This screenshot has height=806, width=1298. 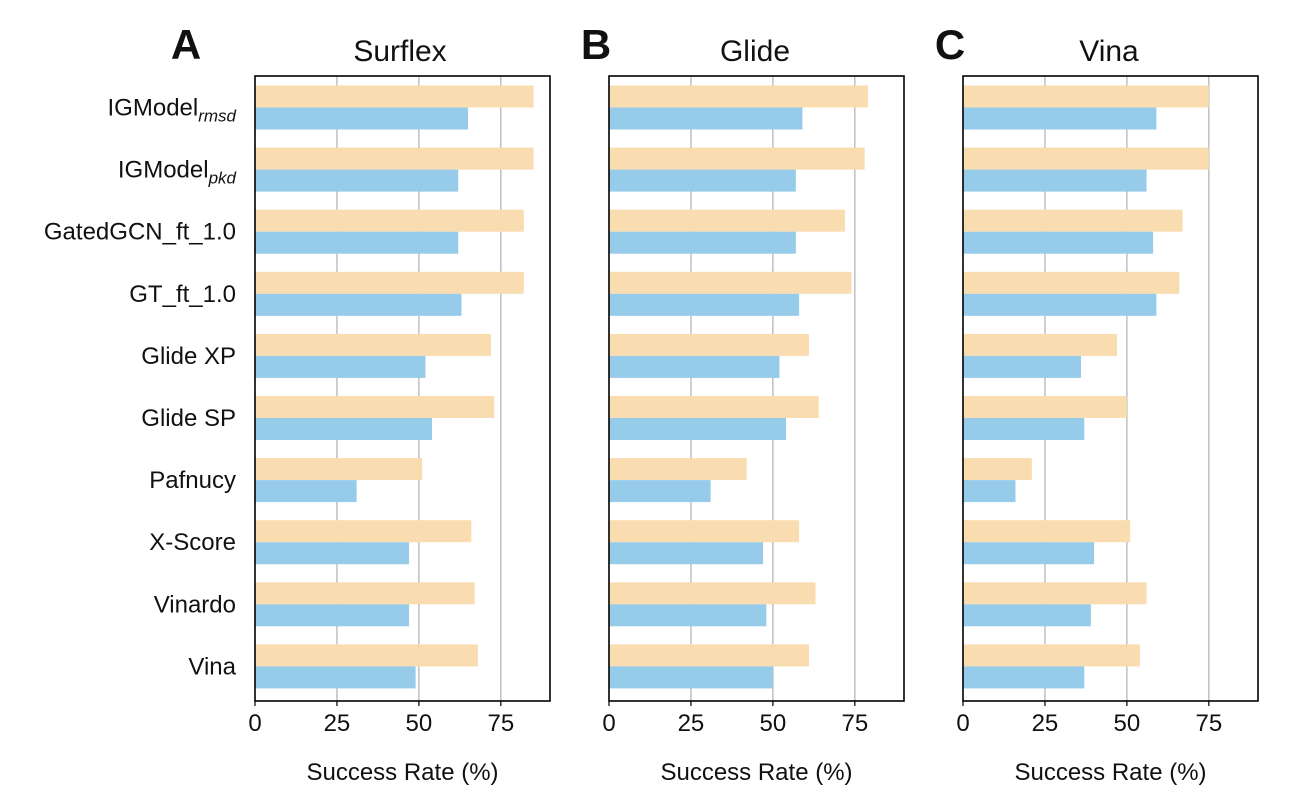 What do you see at coordinates (195, 604) in the screenshot?
I see `category-label: Vinardo` at bounding box center [195, 604].